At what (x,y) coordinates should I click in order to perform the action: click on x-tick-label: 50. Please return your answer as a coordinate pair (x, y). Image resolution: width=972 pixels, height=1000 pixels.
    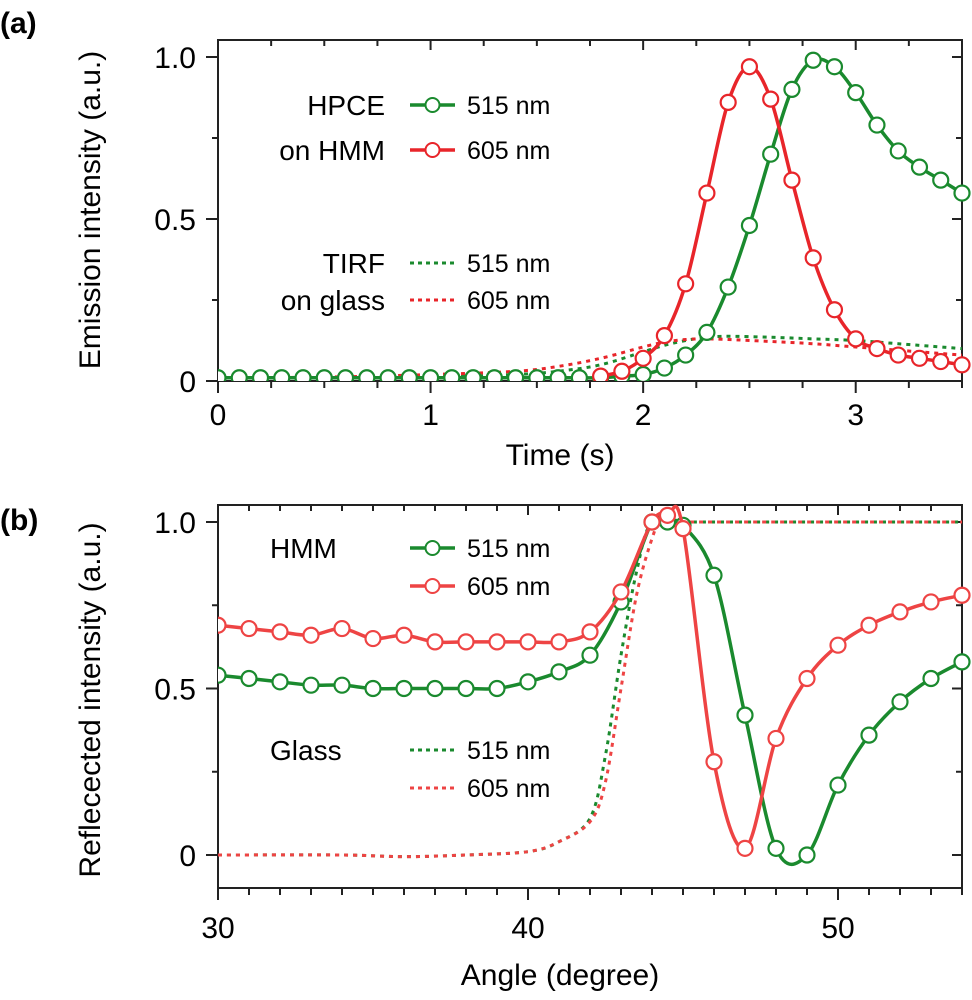
    Looking at the image, I should click on (837, 928).